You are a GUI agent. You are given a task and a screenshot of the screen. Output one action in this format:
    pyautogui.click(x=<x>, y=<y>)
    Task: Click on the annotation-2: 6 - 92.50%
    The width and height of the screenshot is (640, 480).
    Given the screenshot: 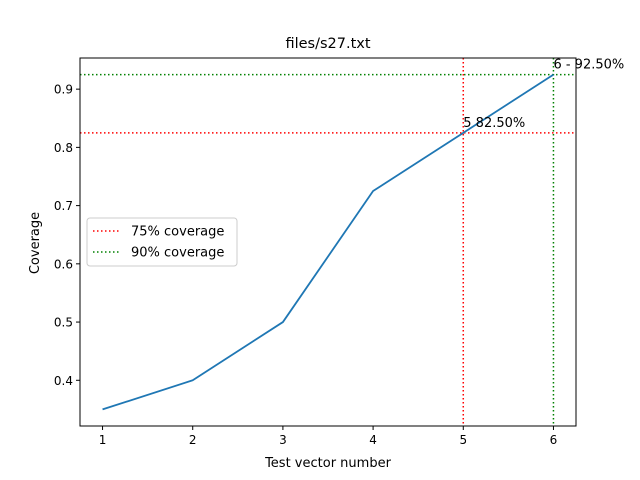 What is the action you would take?
    pyautogui.click(x=588, y=65)
    